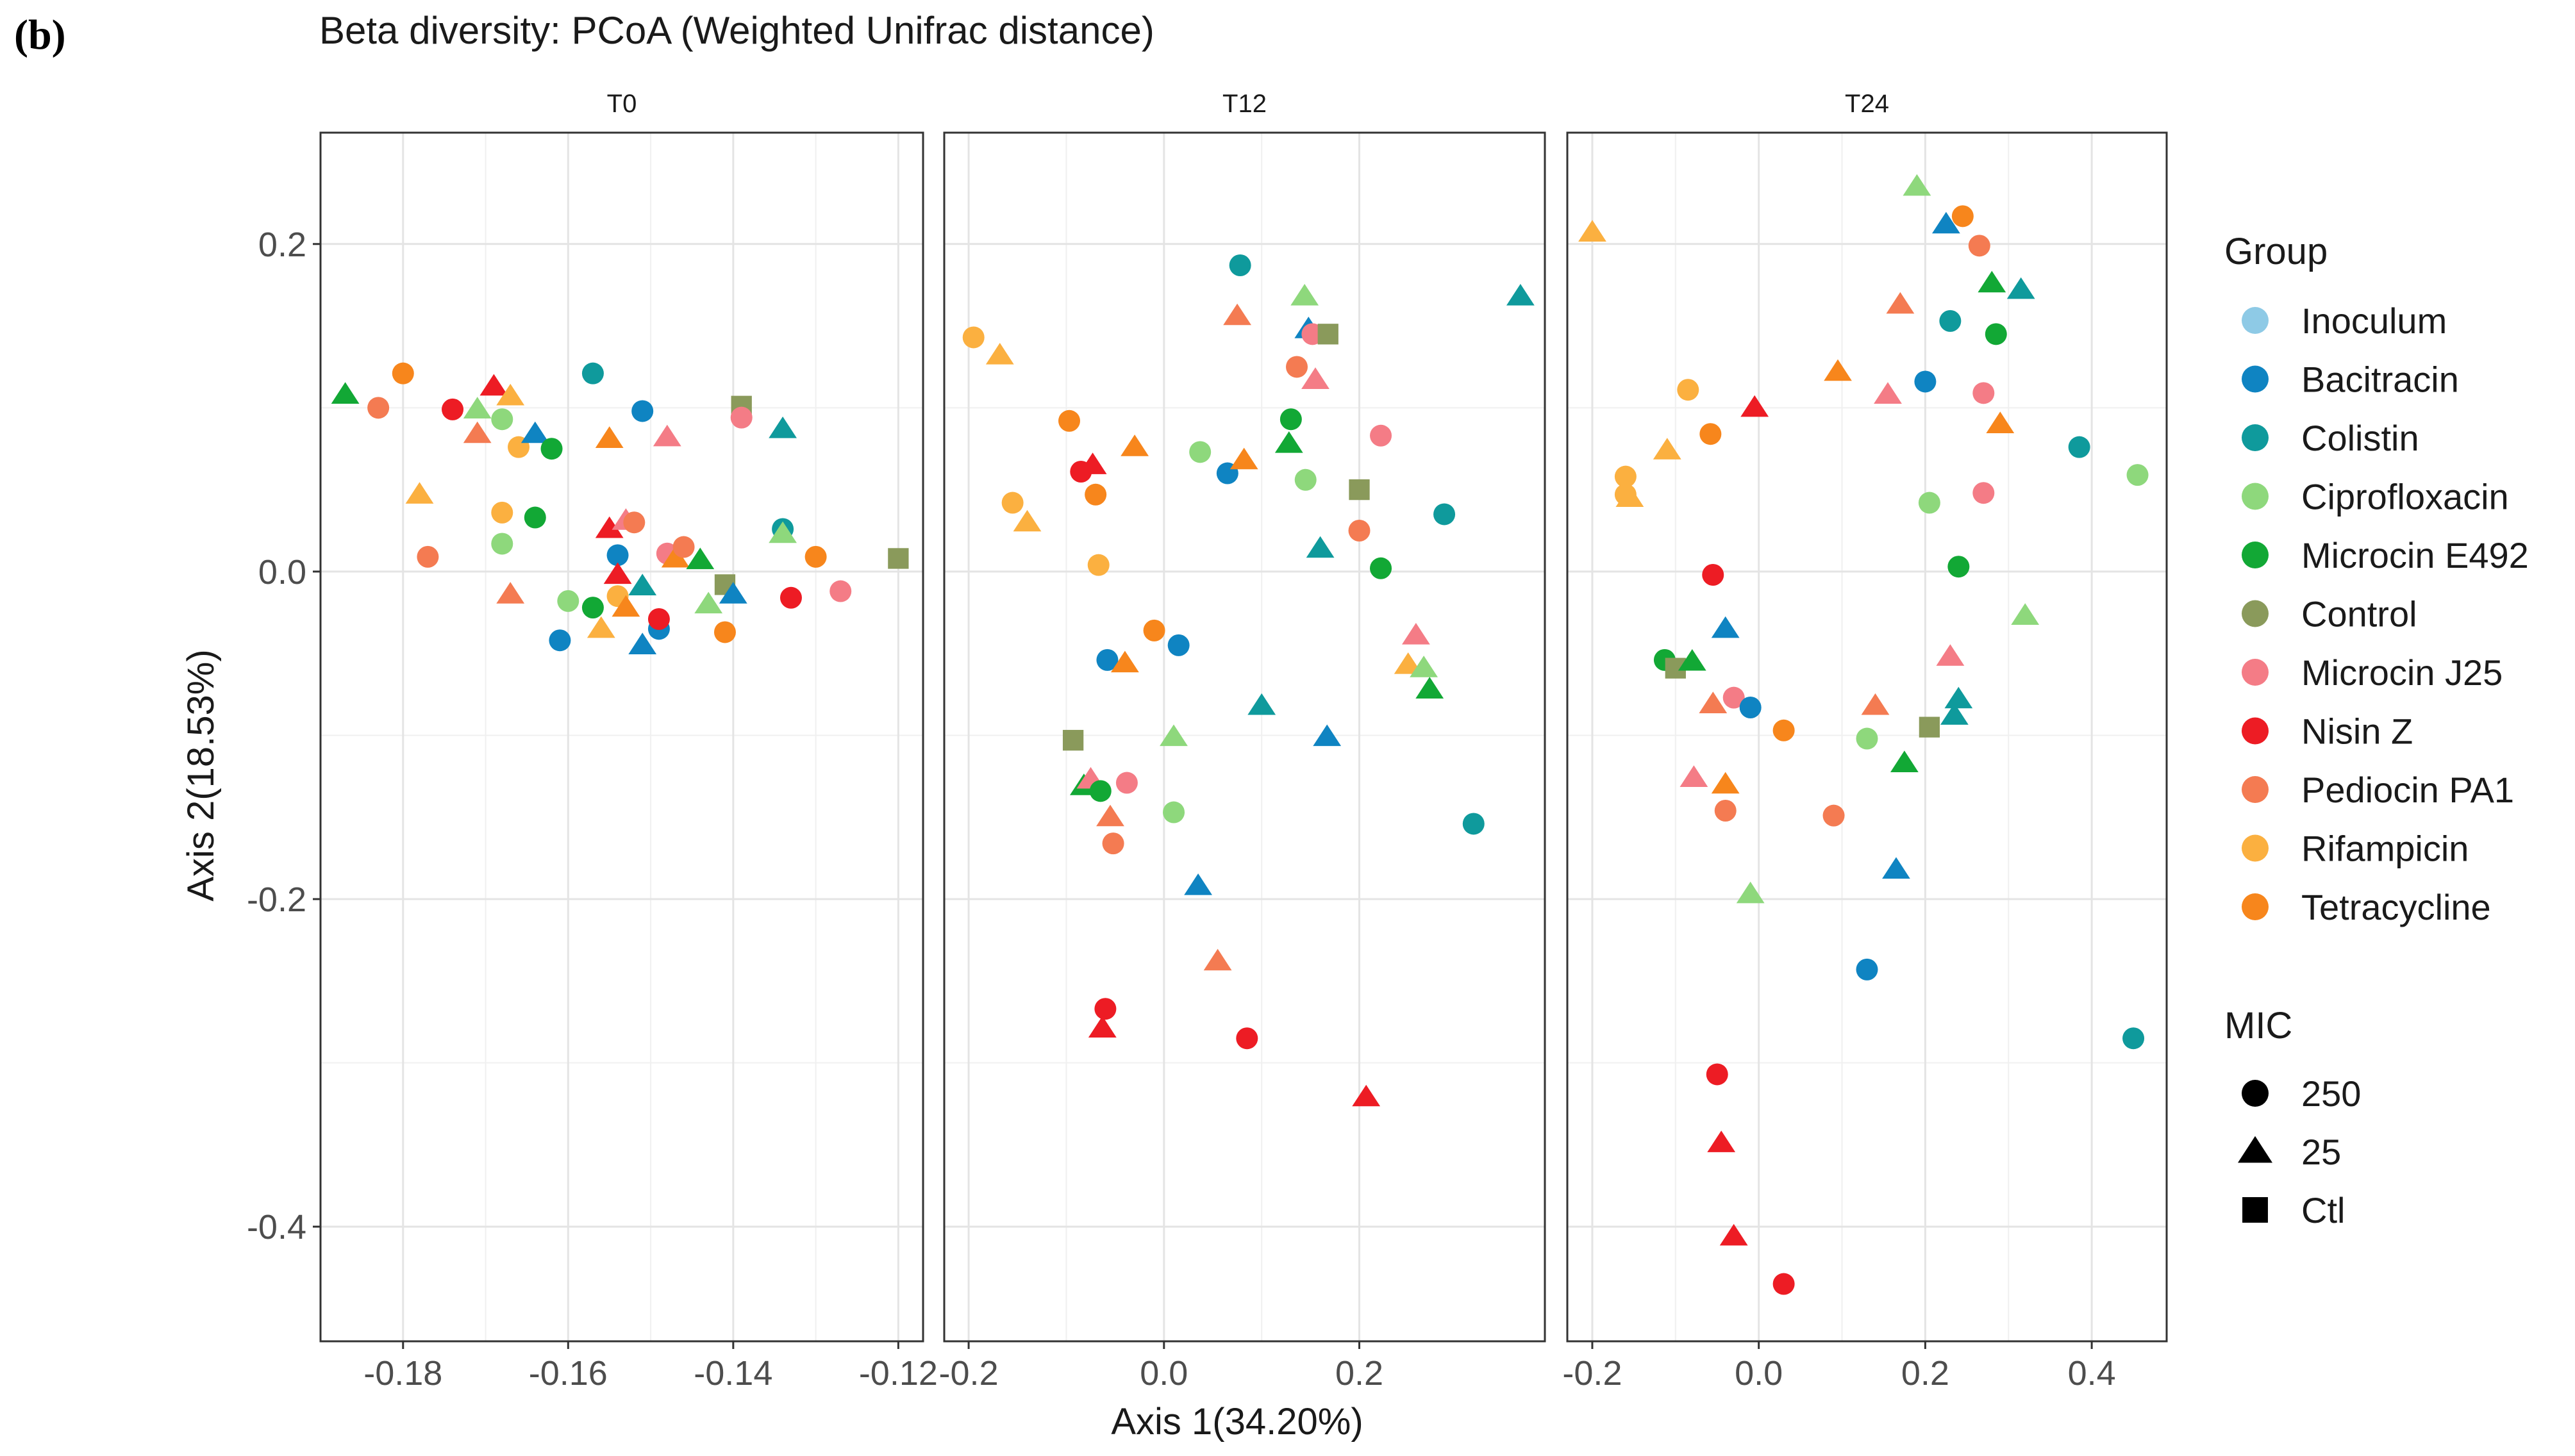 Image resolution: width=2575 pixels, height=1456 pixels. Describe the element at coordinates (969, 1373) in the screenshot. I see `x-tick-label: -0.2` at that location.